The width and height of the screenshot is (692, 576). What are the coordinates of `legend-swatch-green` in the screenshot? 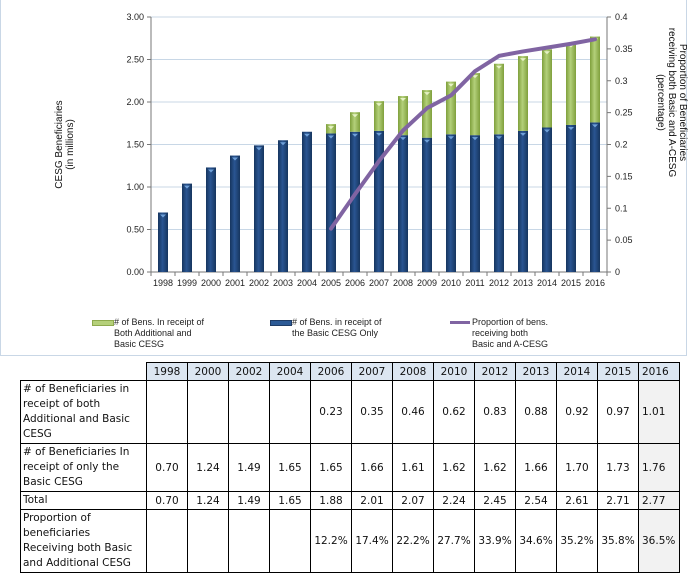 It's located at (103, 323).